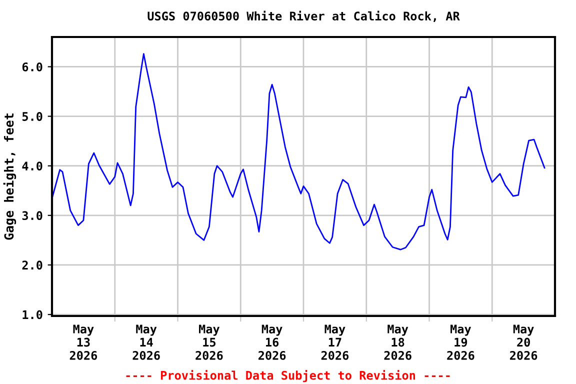 Image resolution: width=576 pixels, height=384 pixels. What do you see at coordinates (9, 177) in the screenshot?
I see `y-axis-title: Gage height, feet` at bounding box center [9, 177].